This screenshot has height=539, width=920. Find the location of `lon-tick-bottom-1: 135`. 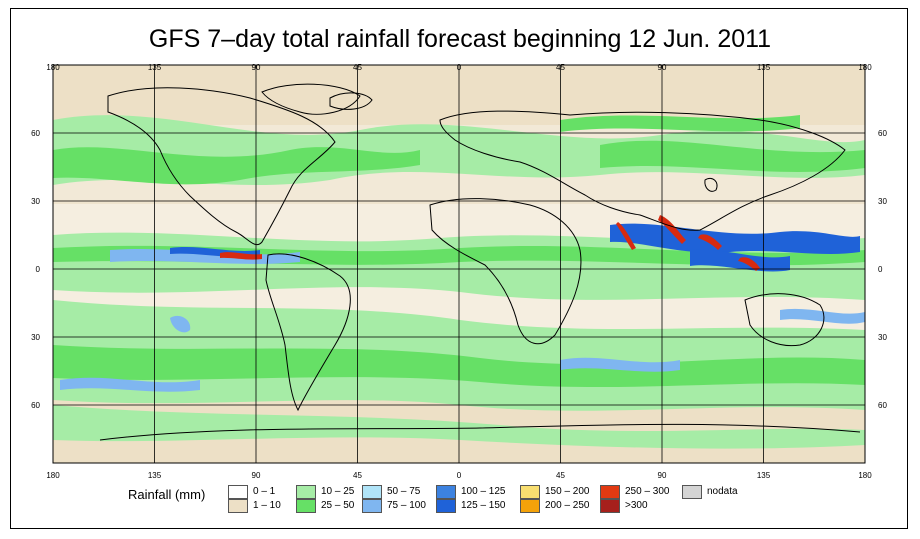

lon-tick-bottom-1: 135 is located at coordinates (155, 475).